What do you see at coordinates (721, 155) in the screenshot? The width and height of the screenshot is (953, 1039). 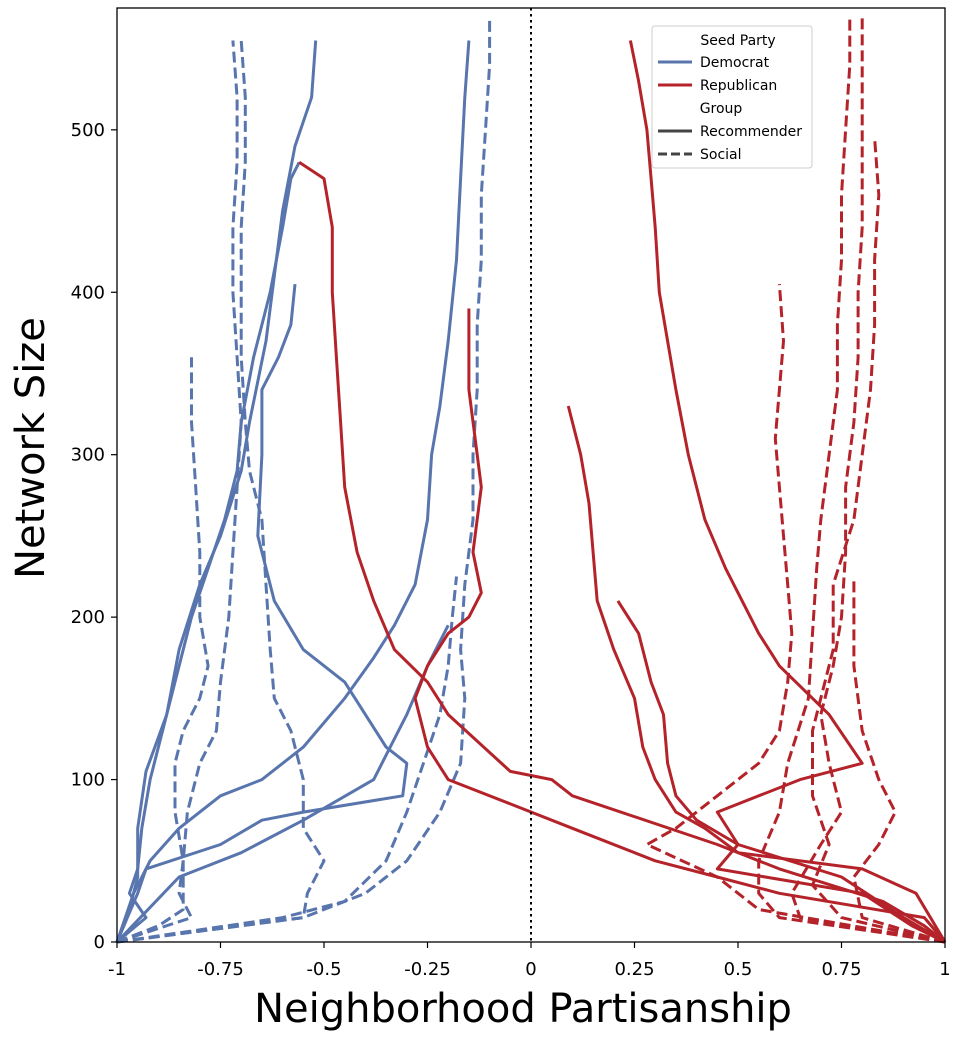 I see `legend-label-social: Social` at bounding box center [721, 155].